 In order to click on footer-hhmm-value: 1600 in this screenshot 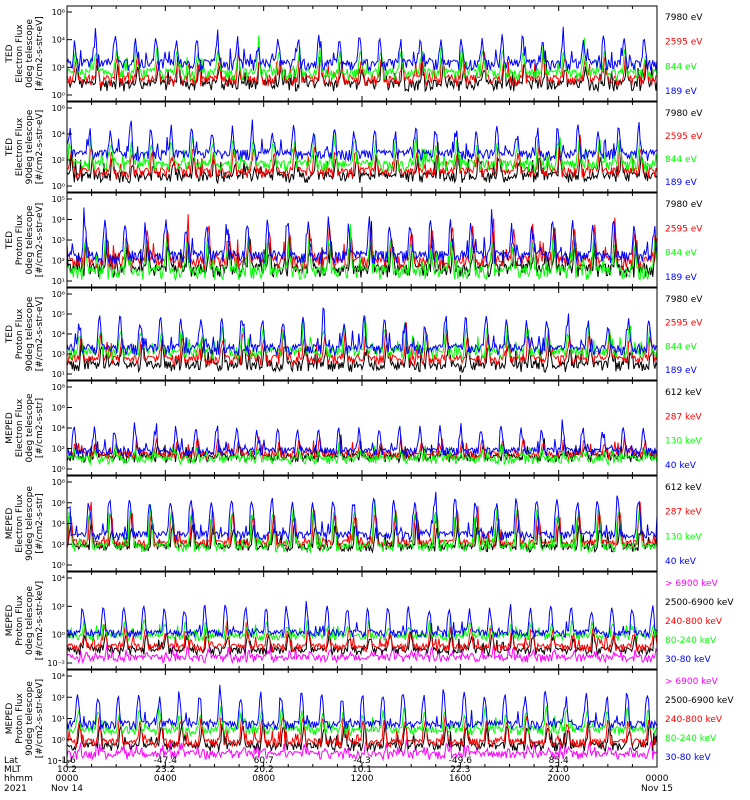, I will do `click(460, 779)`.